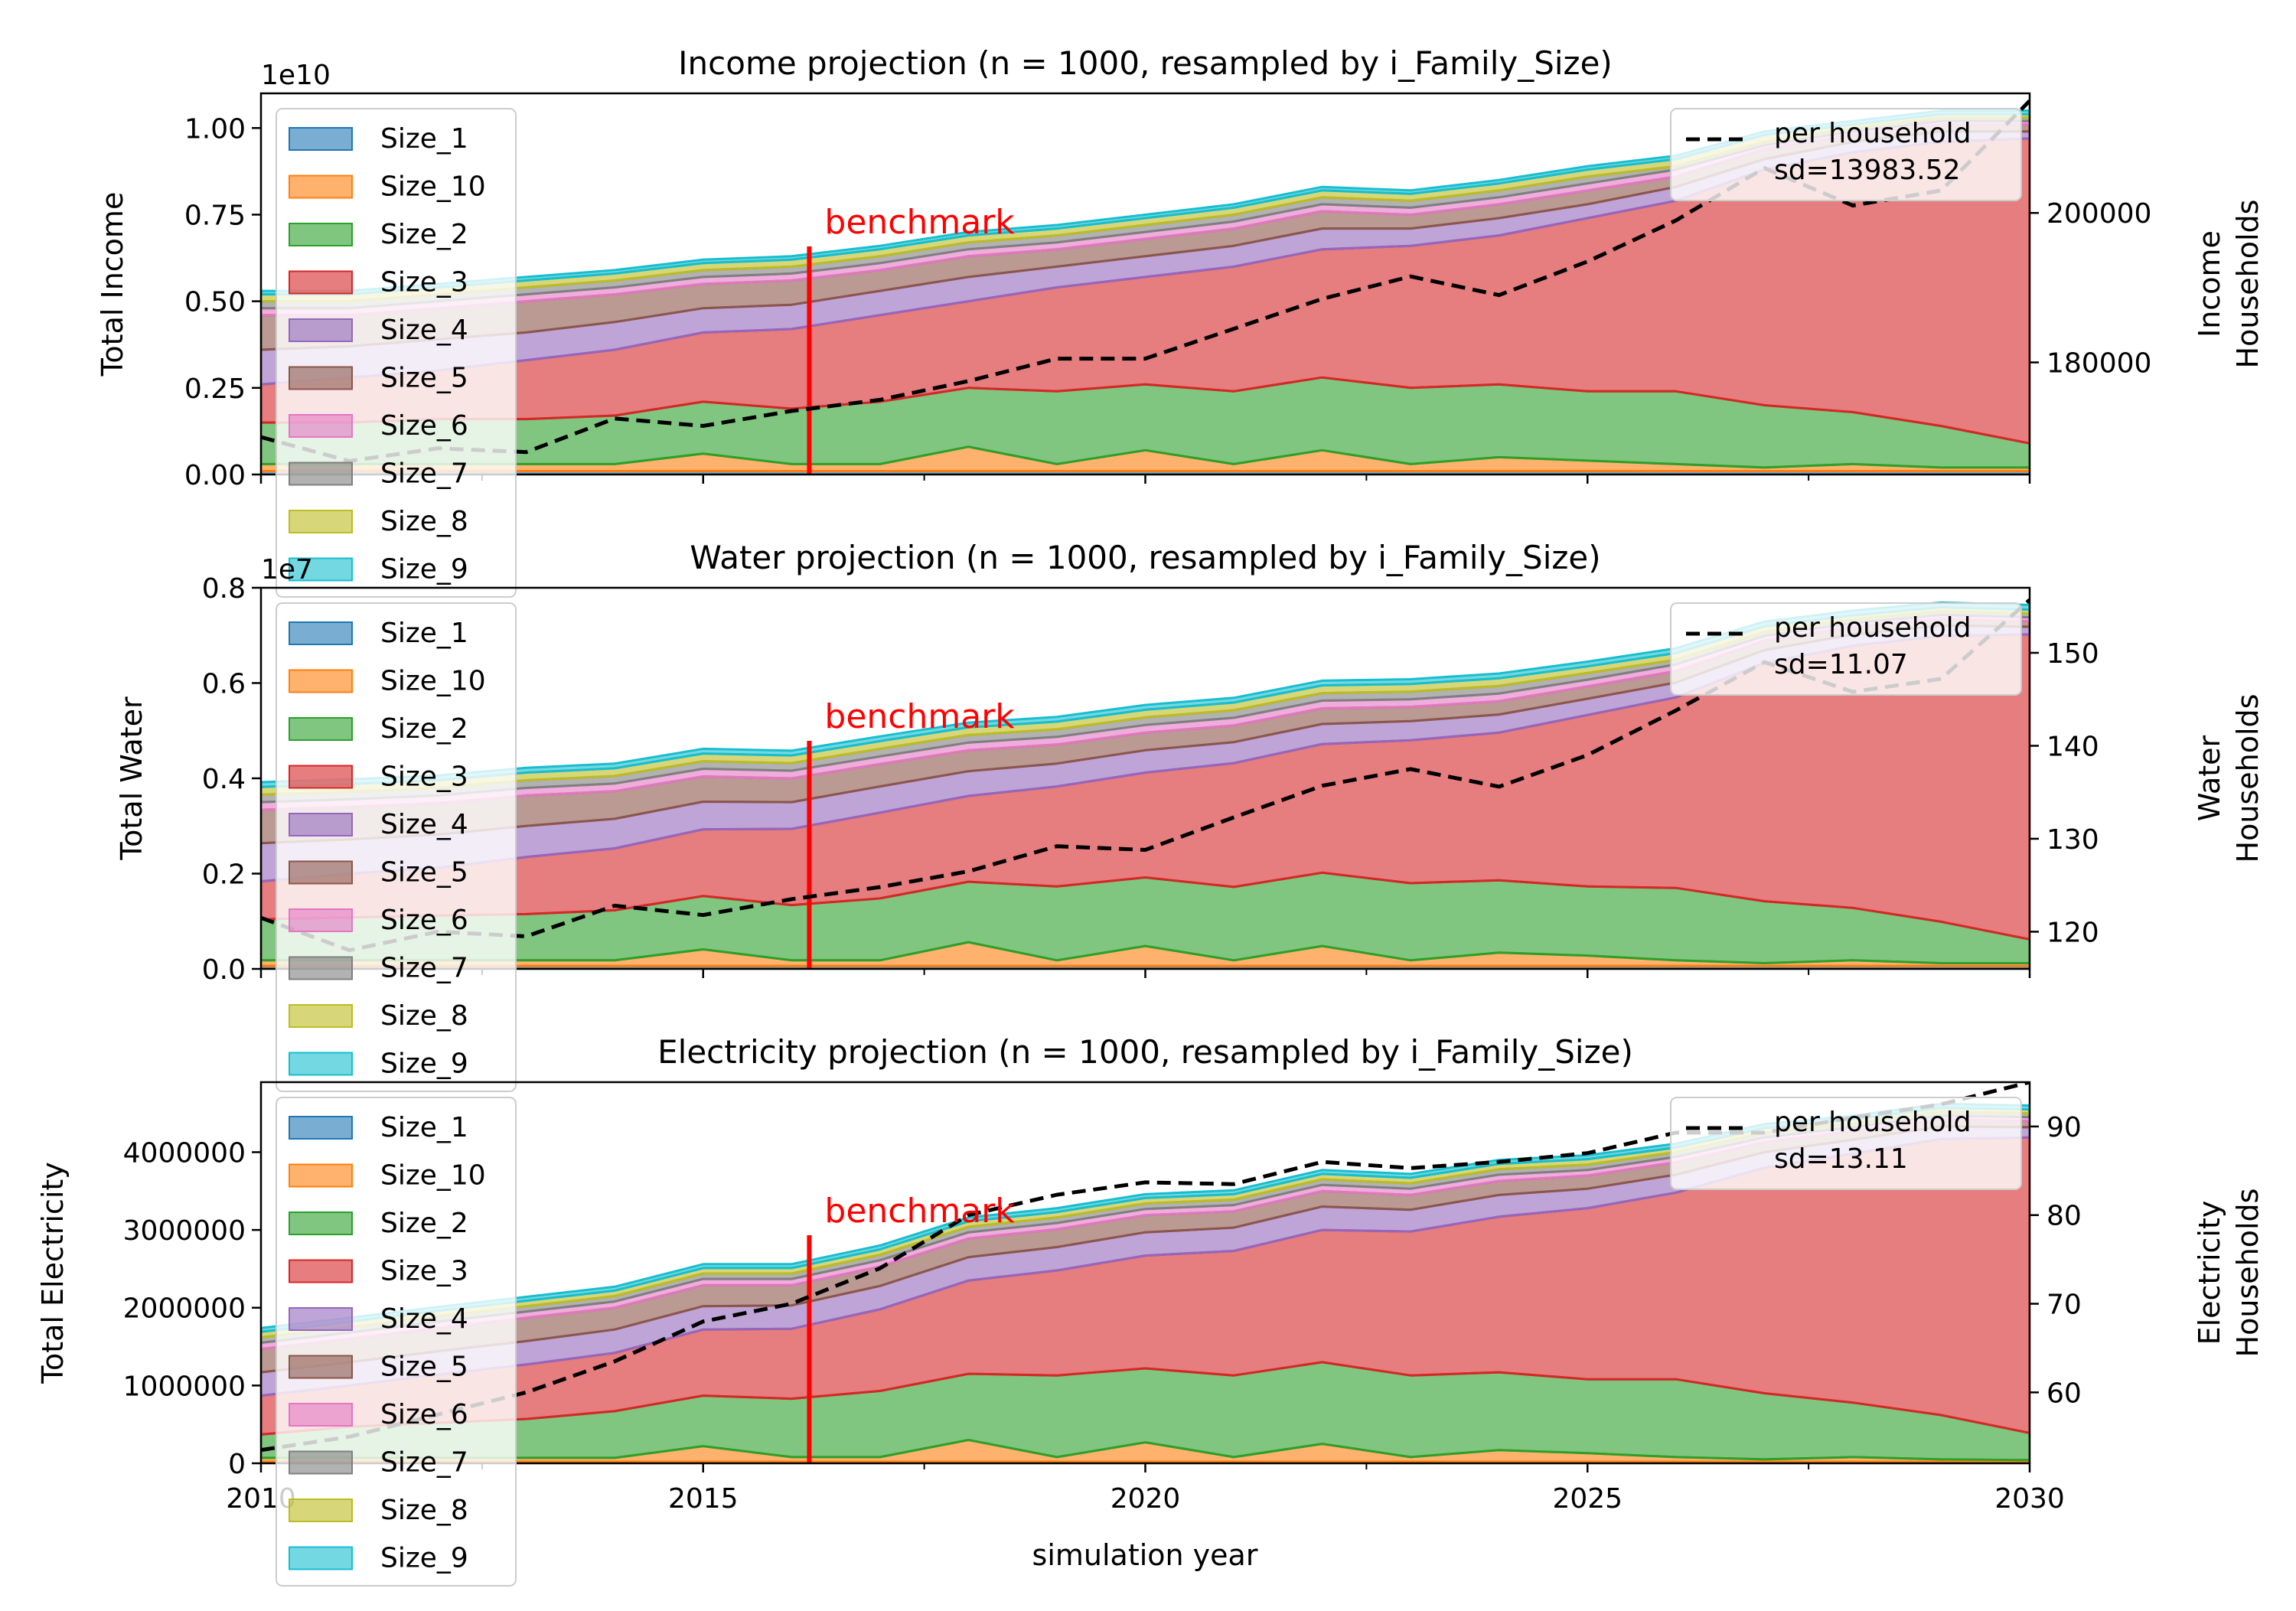 This screenshot has width=2296, height=1611. Describe the element at coordinates (224, 684) in the screenshot. I see `y-tick-label: 0.6` at that location.